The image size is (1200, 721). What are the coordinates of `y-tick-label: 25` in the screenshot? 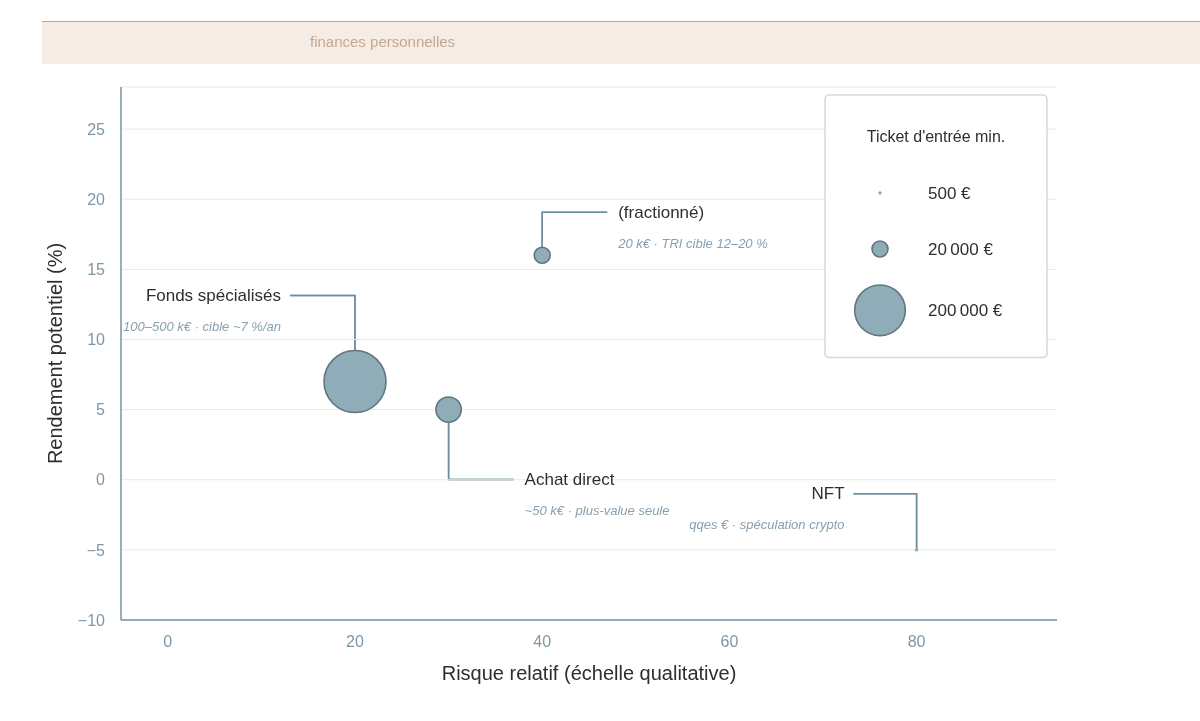 It's located at (96, 129).